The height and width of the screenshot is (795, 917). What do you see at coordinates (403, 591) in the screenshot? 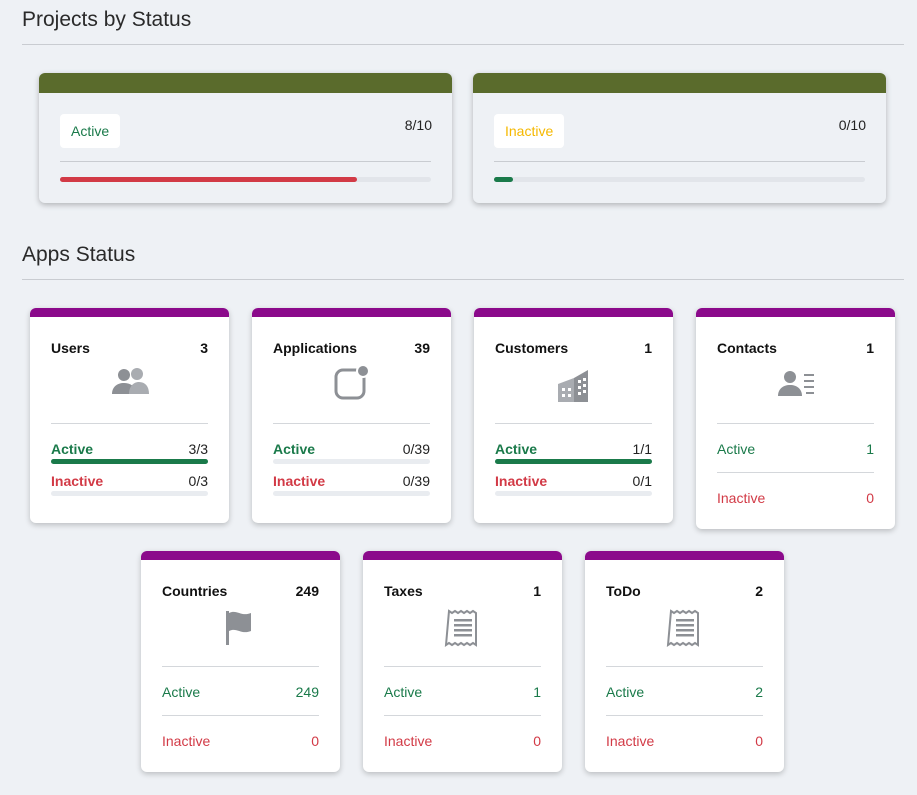
I see `app-name: Taxes` at bounding box center [403, 591].